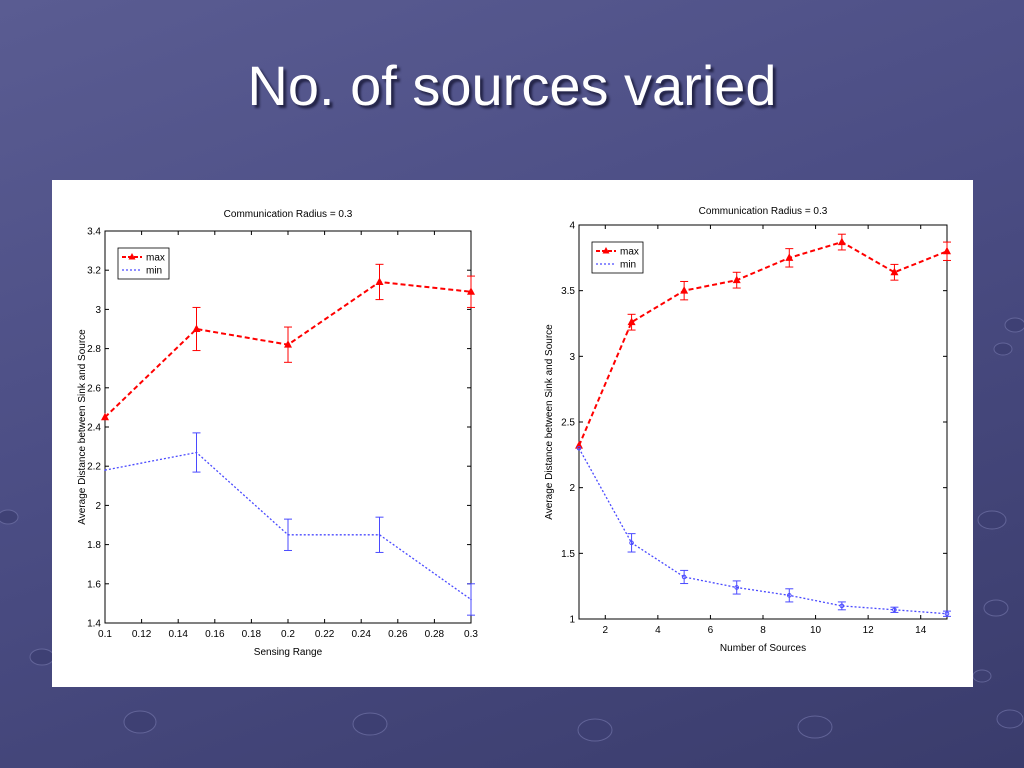 The image size is (1024, 768). Describe the element at coordinates (94, 584) in the screenshot. I see `y-tick-label: 1.6` at that location.